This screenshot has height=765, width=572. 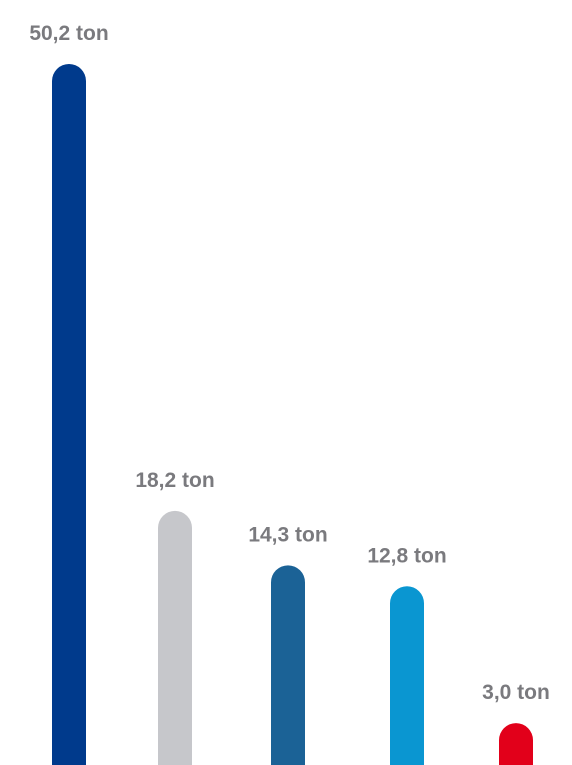 I want to click on data-label-5: 3,0 ton, so click(x=516, y=692).